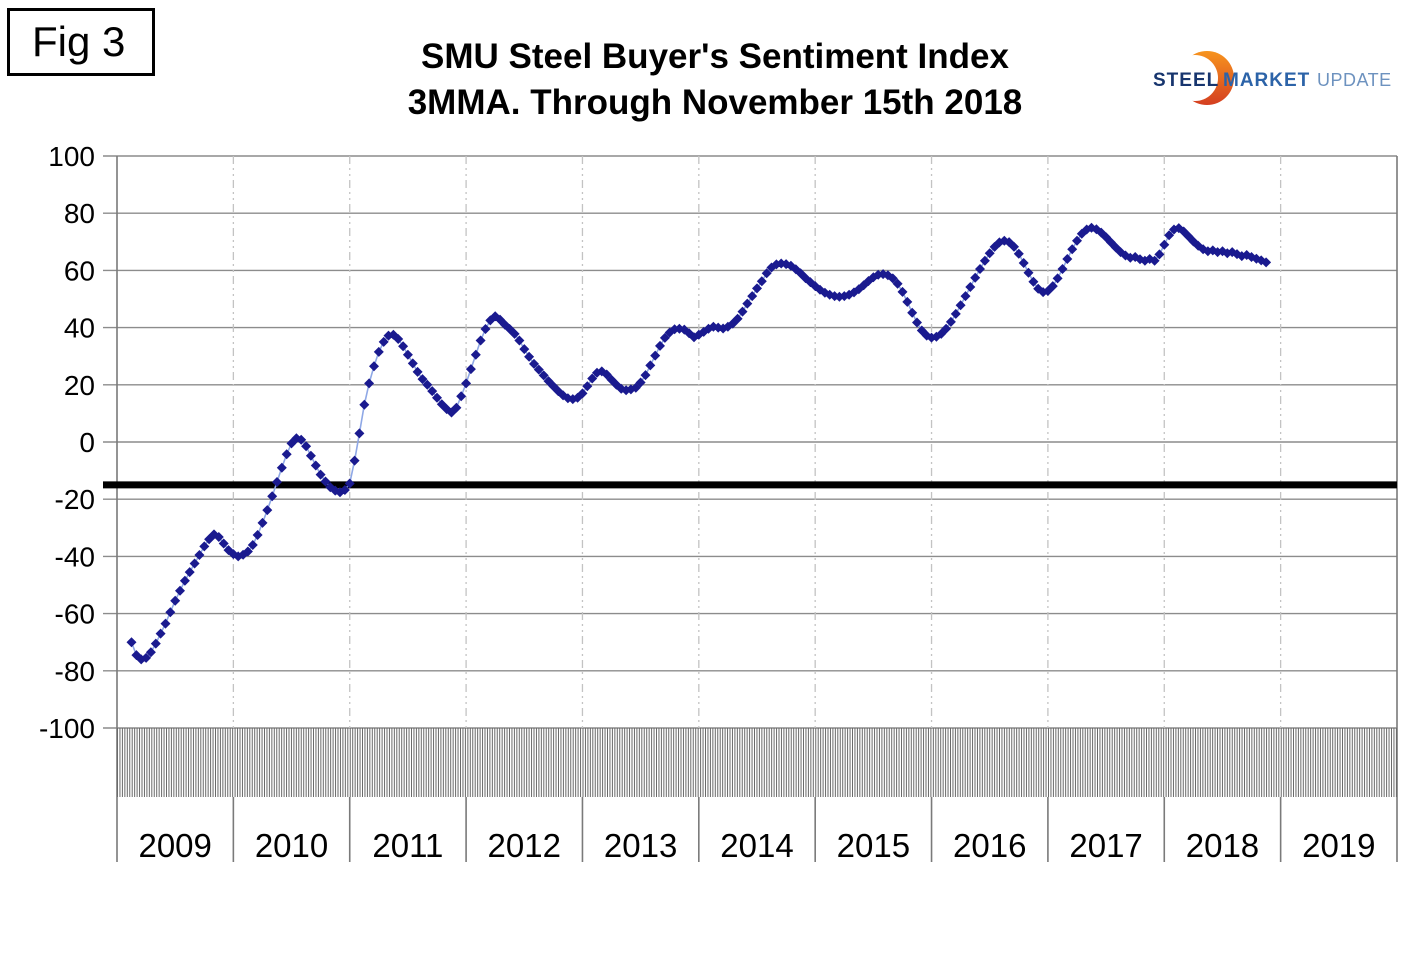  I want to click on chart-title-line2: 3MMA. Through November 15th 2018, so click(715, 102).